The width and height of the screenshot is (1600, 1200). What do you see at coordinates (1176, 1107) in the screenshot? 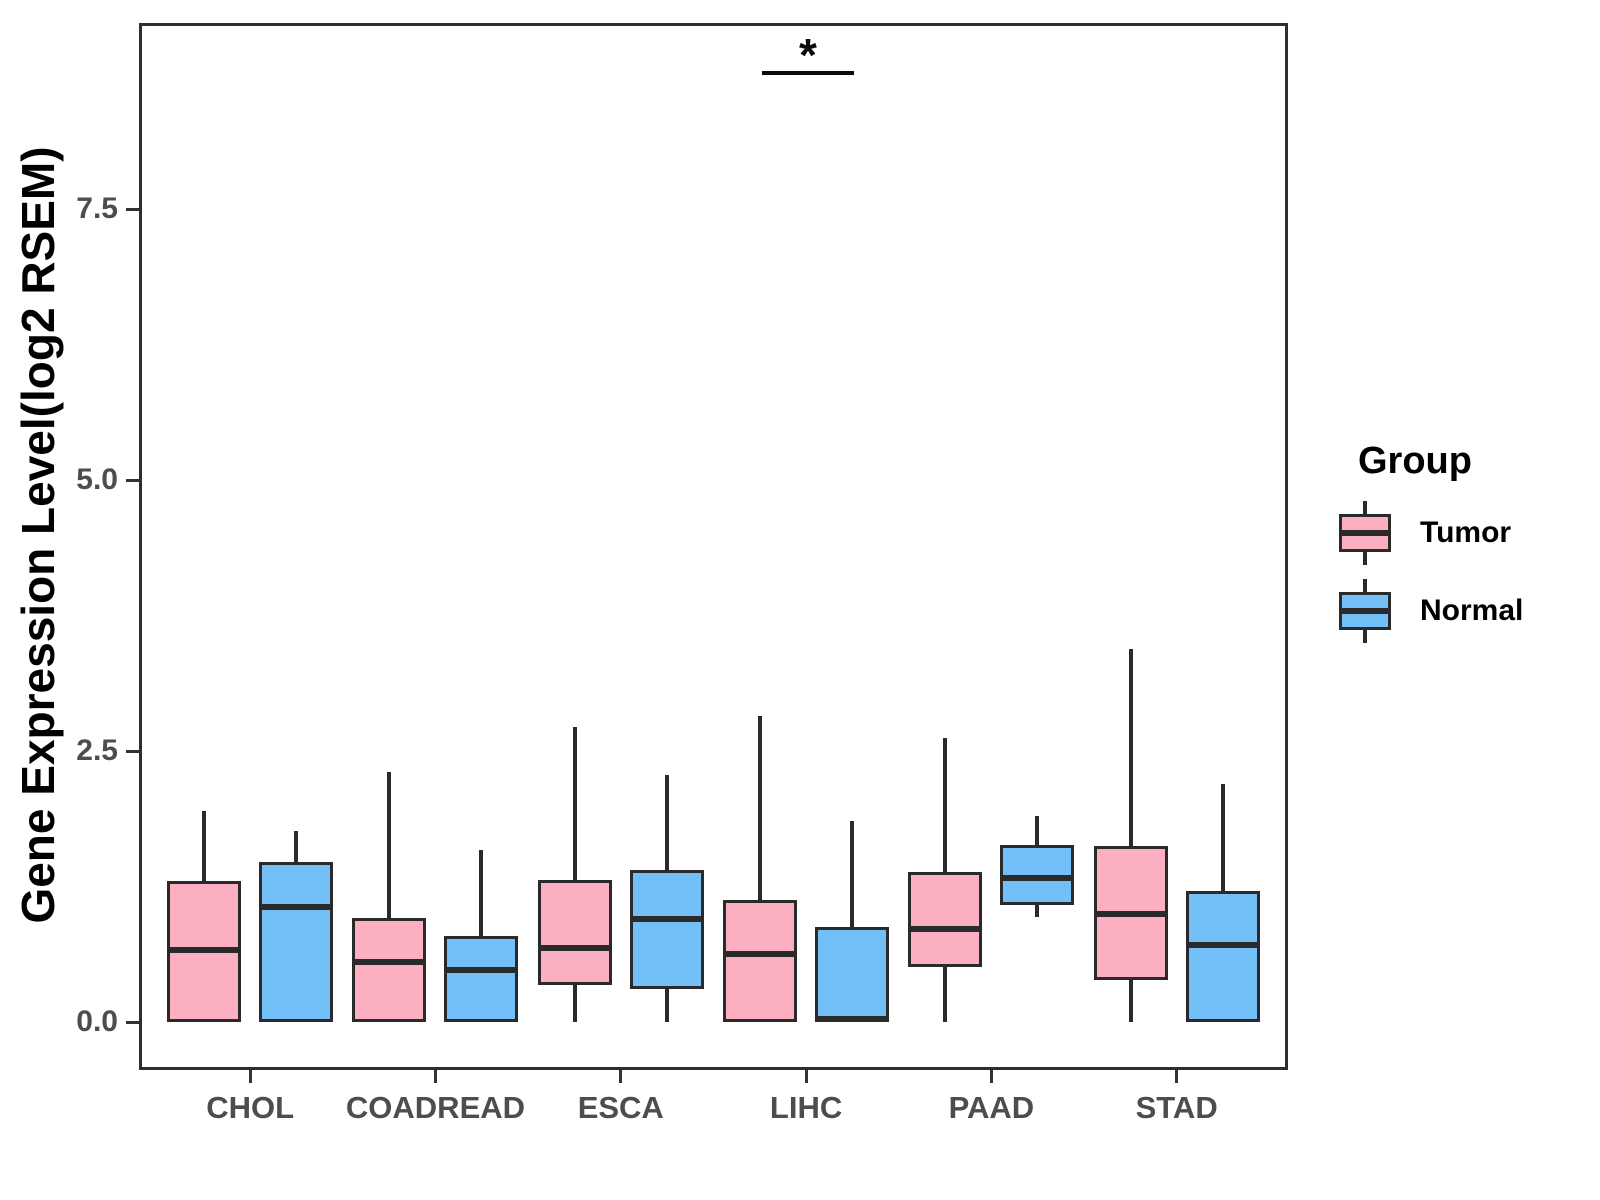
I see `x-tick-label-stad: STAD` at bounding box center [1176, 1107].